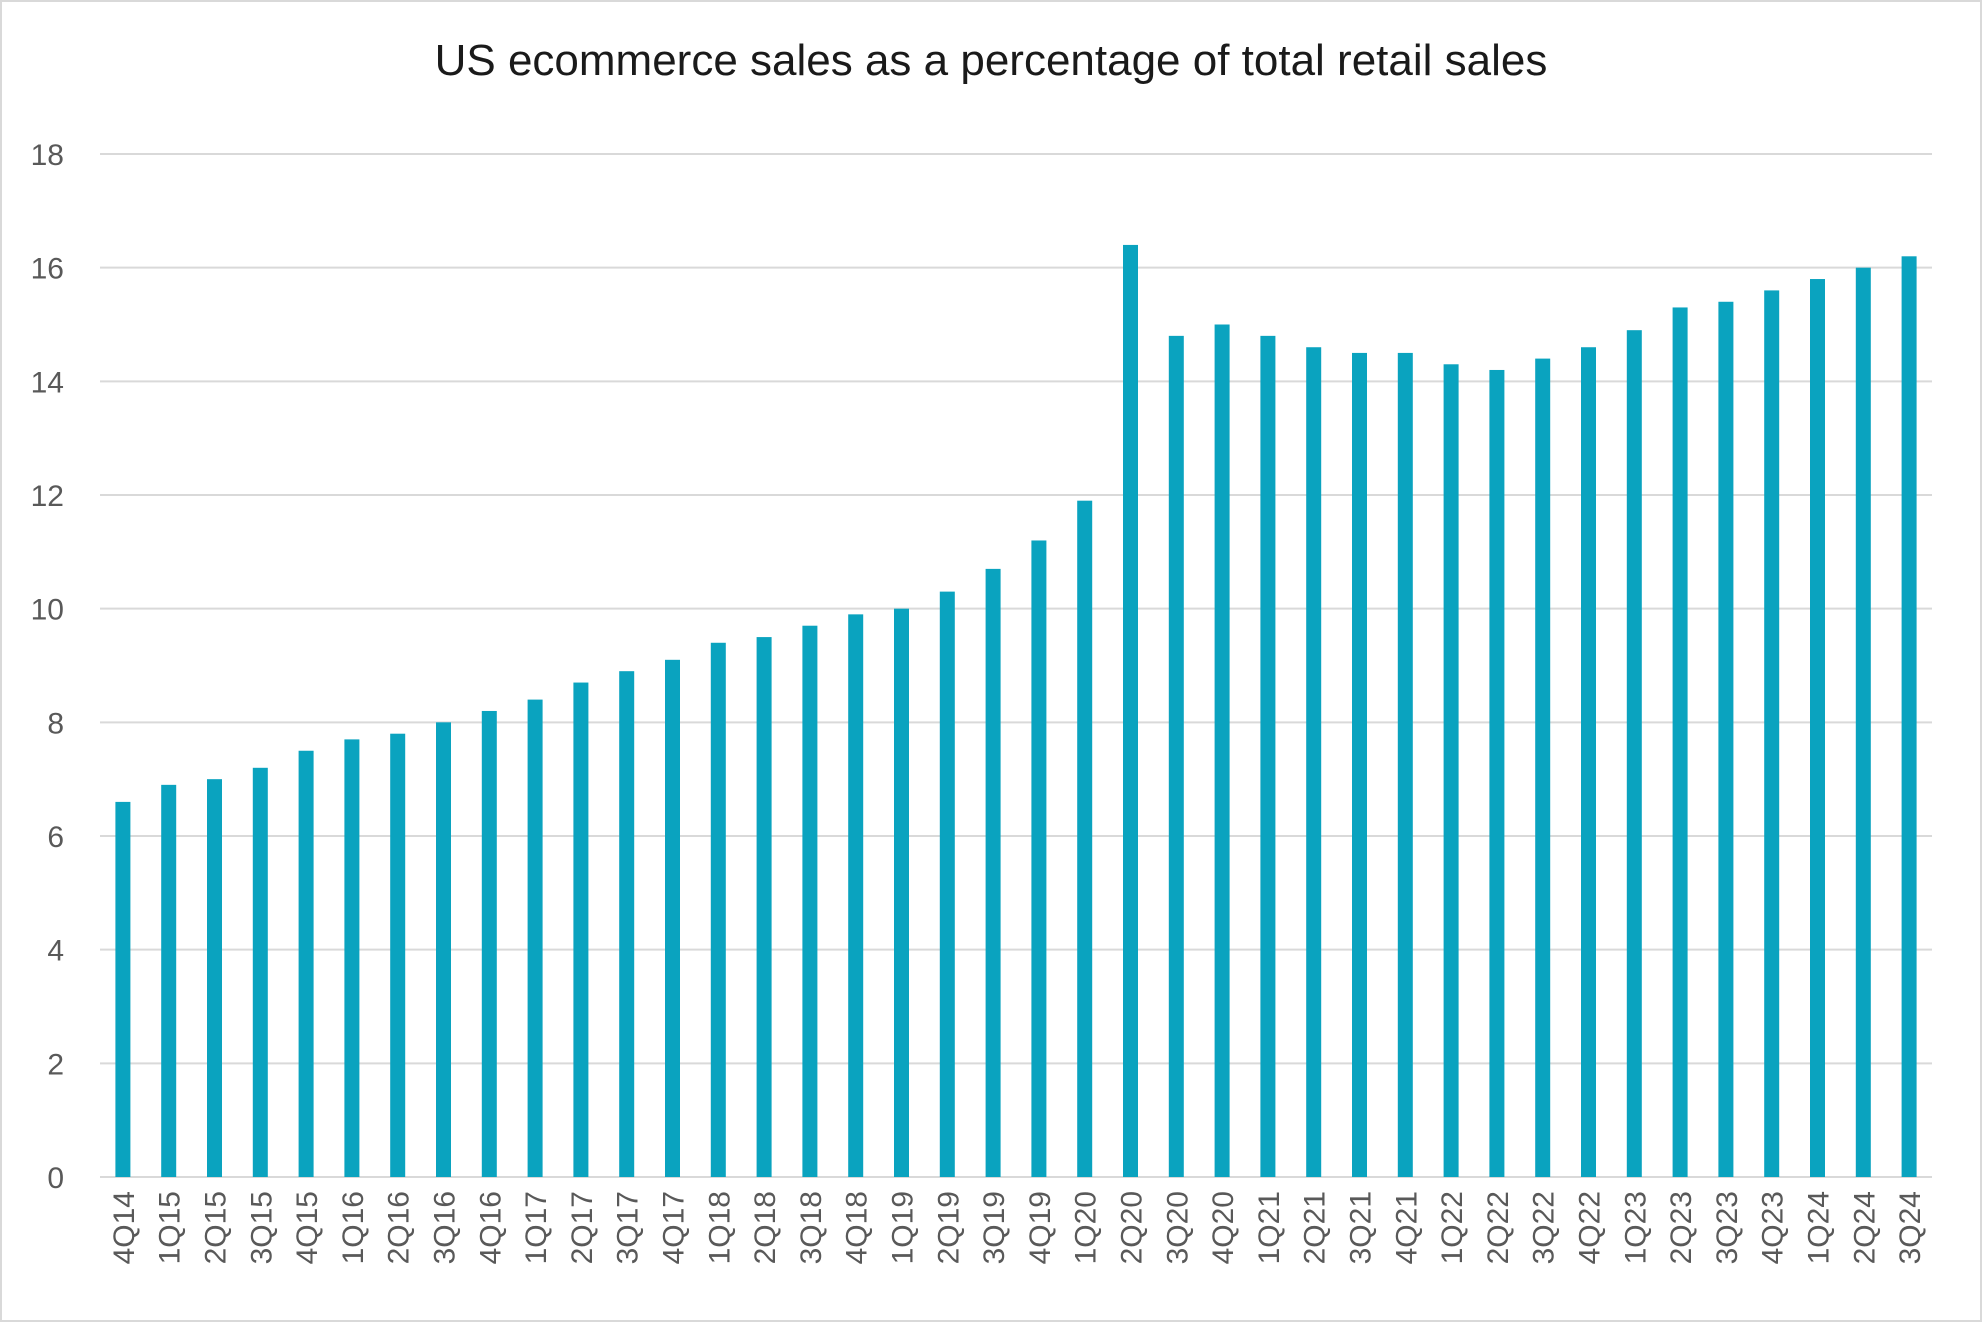  Describe the element at coordinates (1588, 762) in the screenshot. I see `bar-4Q22` at that location.